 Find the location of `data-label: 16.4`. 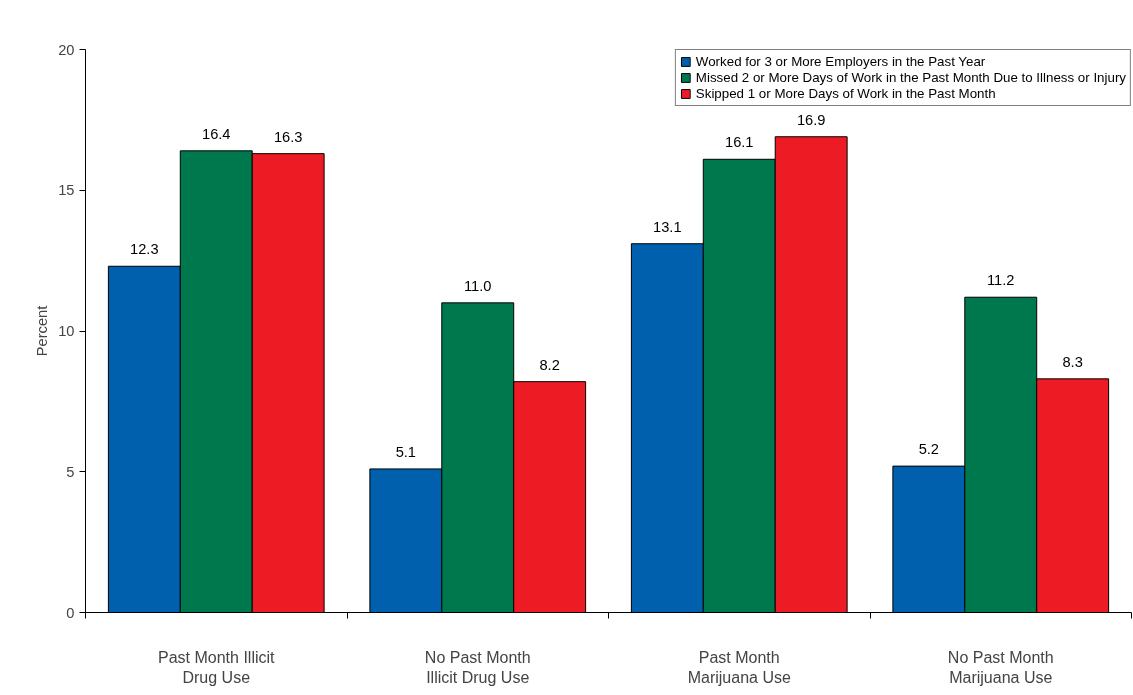

data-label: 16.4 is located at coordinates (216, 133).